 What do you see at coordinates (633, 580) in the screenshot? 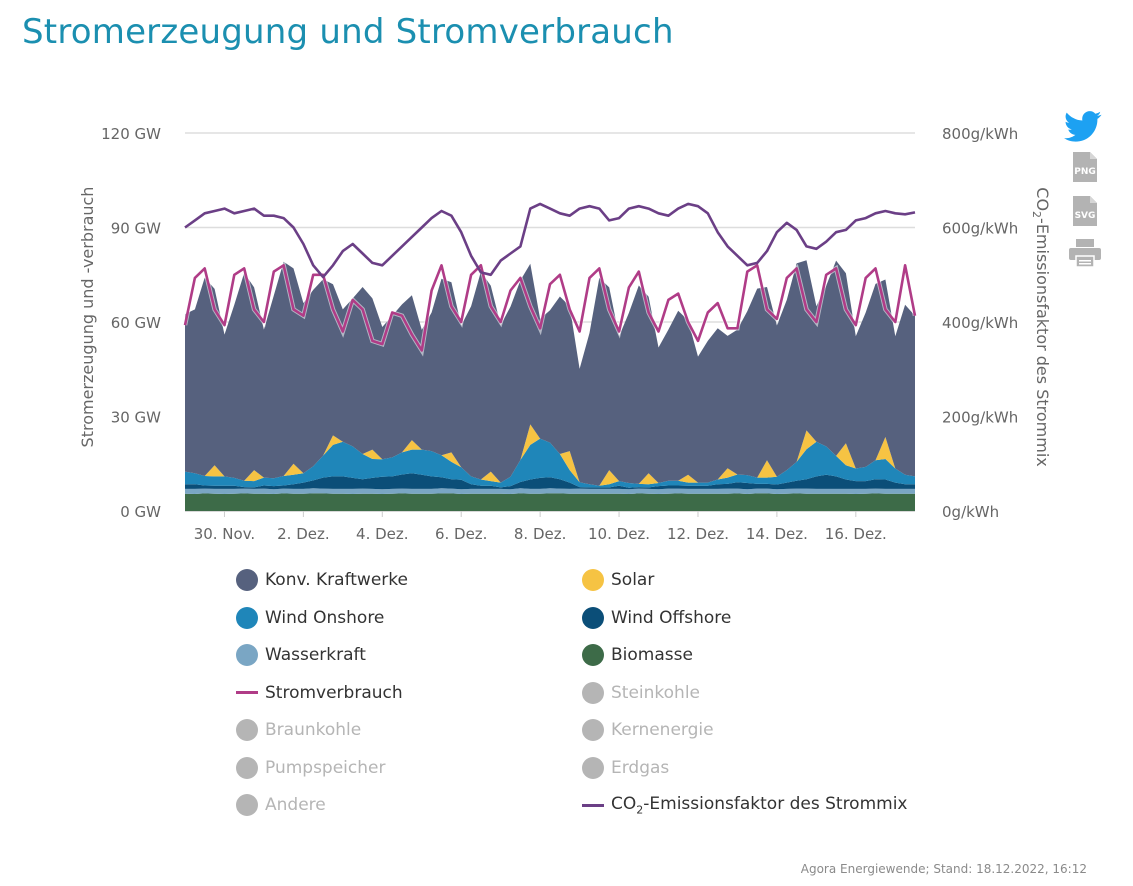
I see `legend-label: Solar` at bounding box center [633, 580].